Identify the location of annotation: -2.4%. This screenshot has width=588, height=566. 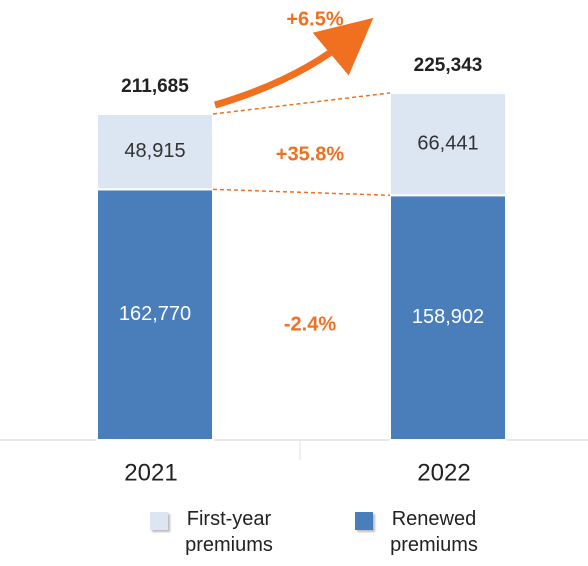
(310, 324).